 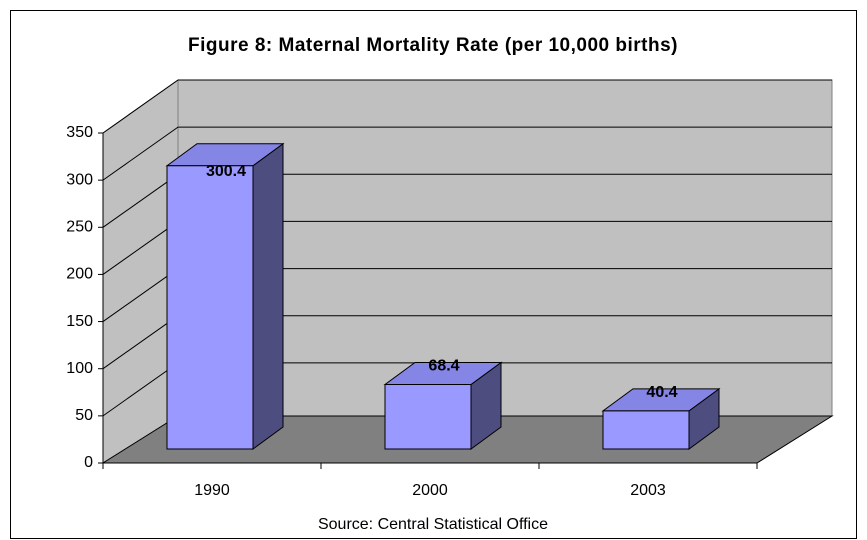 I want to click on y-tick-label: 0, so click(x=88, y=462).